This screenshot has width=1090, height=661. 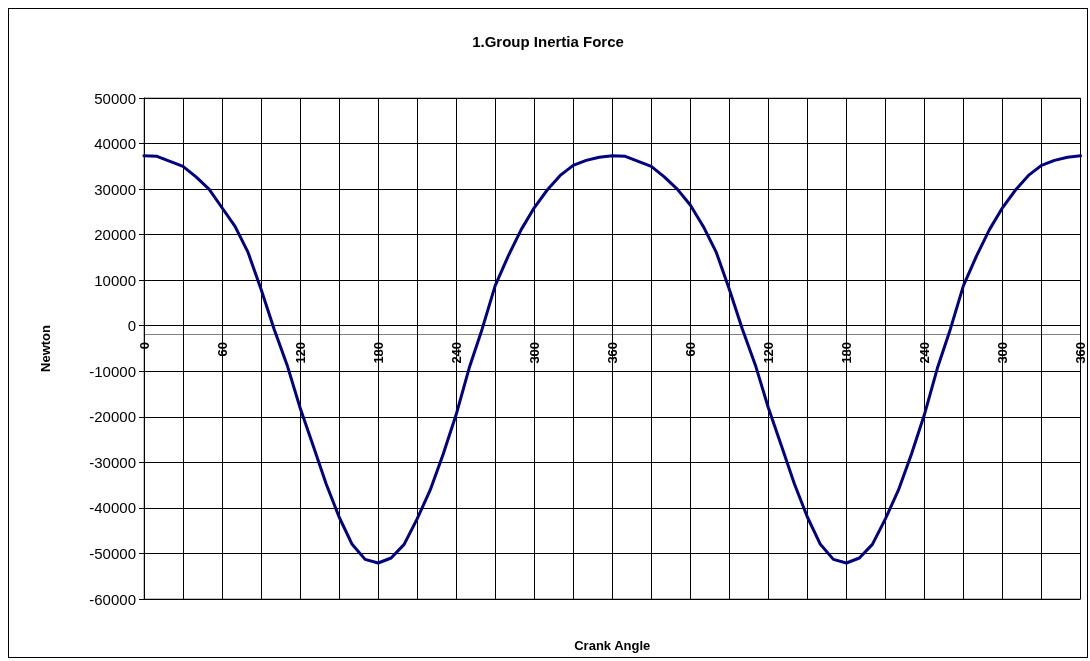 I want to click on y-tick-label: 50000, so click(x=115, y=98).